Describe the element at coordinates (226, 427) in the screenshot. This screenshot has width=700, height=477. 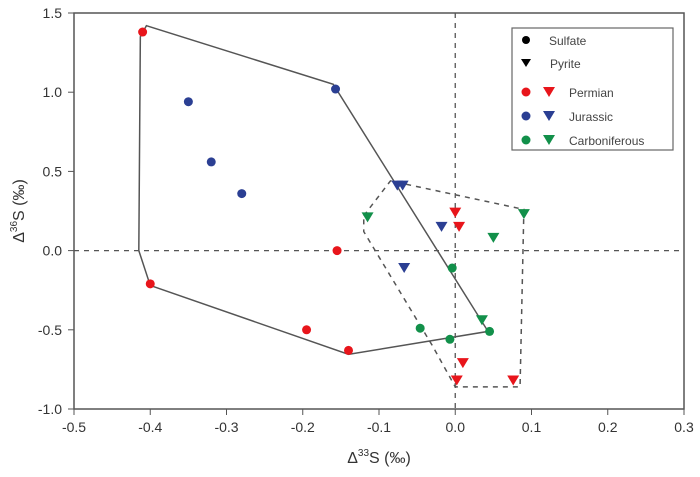
I see `x-tick-label: -0.3` at that location.